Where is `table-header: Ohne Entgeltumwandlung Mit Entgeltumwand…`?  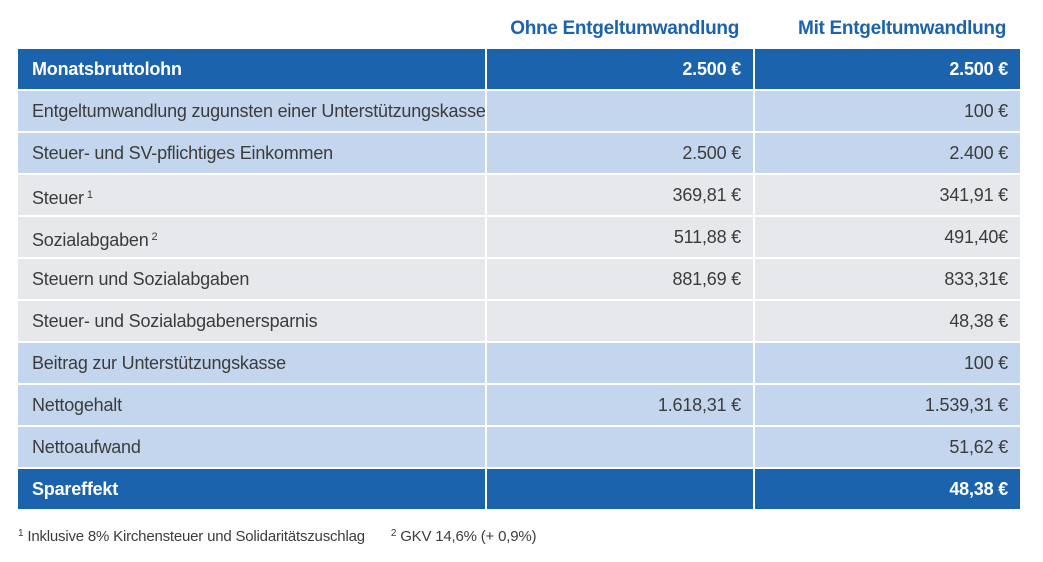 table-header: Ohne Entgeltumwandlung Mit Entgeltumwand… is located at coordinates (519, 29).